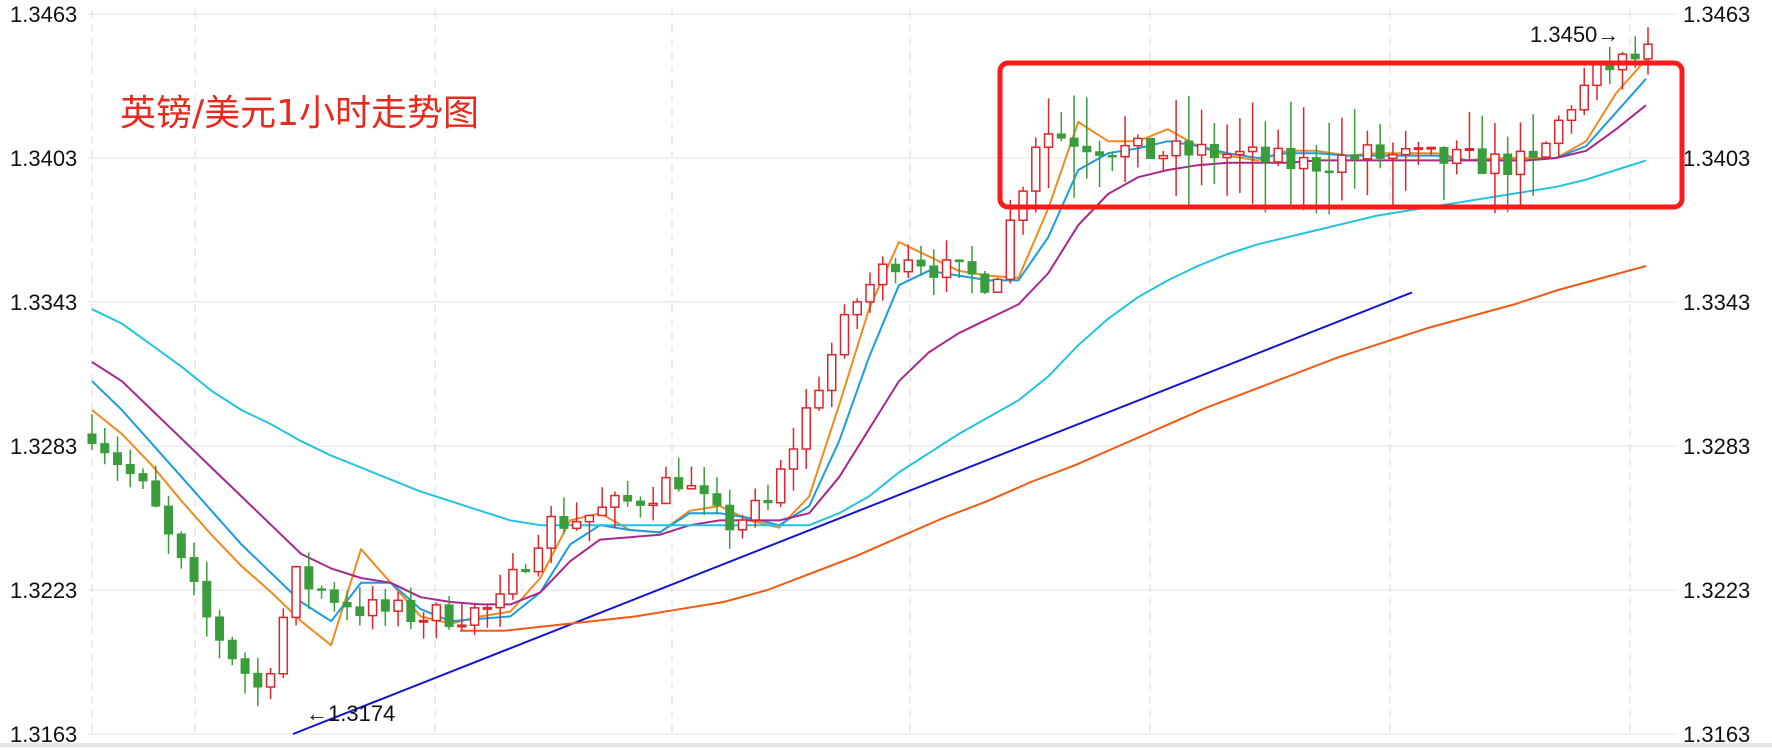  Describe the element at coordinates (1341, 135) in the screenshot. I see `range-box` at that location.